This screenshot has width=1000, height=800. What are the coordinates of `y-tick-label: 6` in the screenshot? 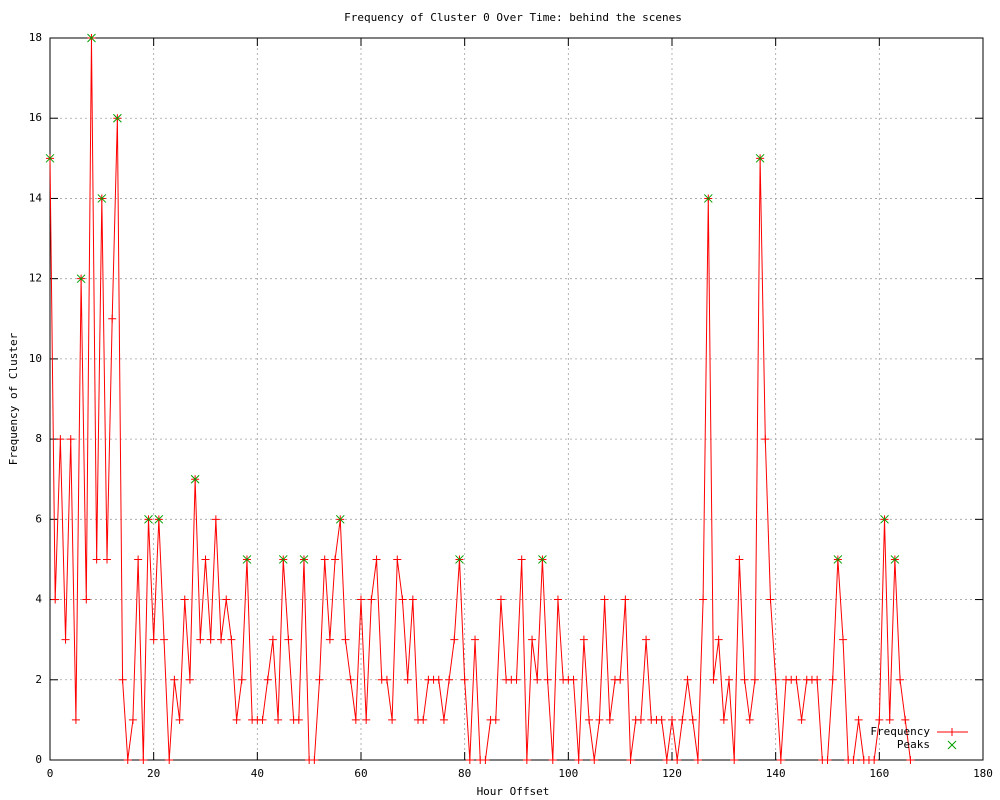 It's located at (38, 518).